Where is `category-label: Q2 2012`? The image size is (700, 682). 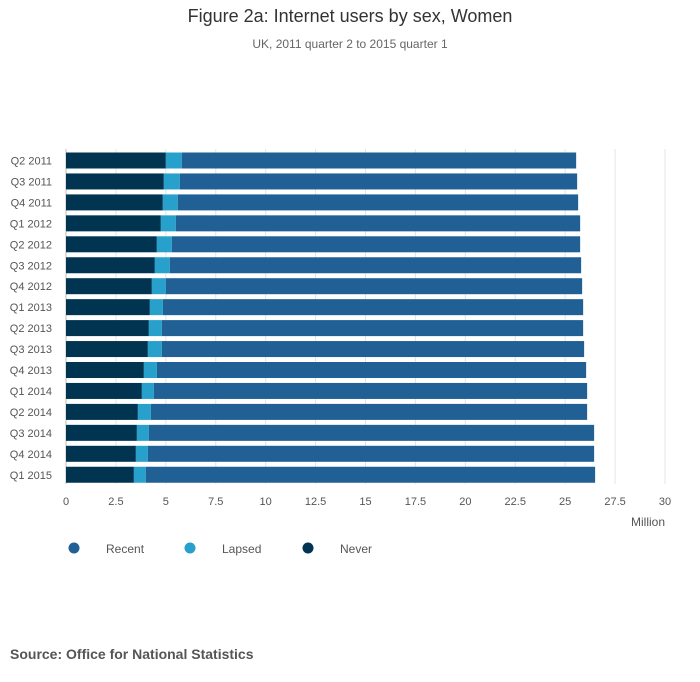
category-label: Q2 2012 is located at coordinates (31, 245).